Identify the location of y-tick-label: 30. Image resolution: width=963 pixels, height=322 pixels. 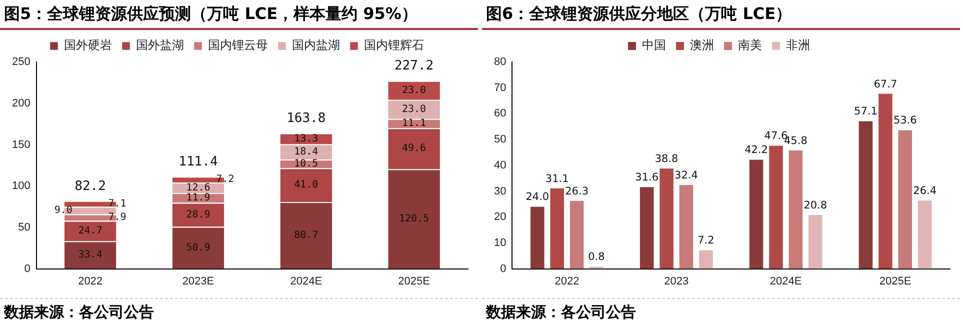
(500, 191).